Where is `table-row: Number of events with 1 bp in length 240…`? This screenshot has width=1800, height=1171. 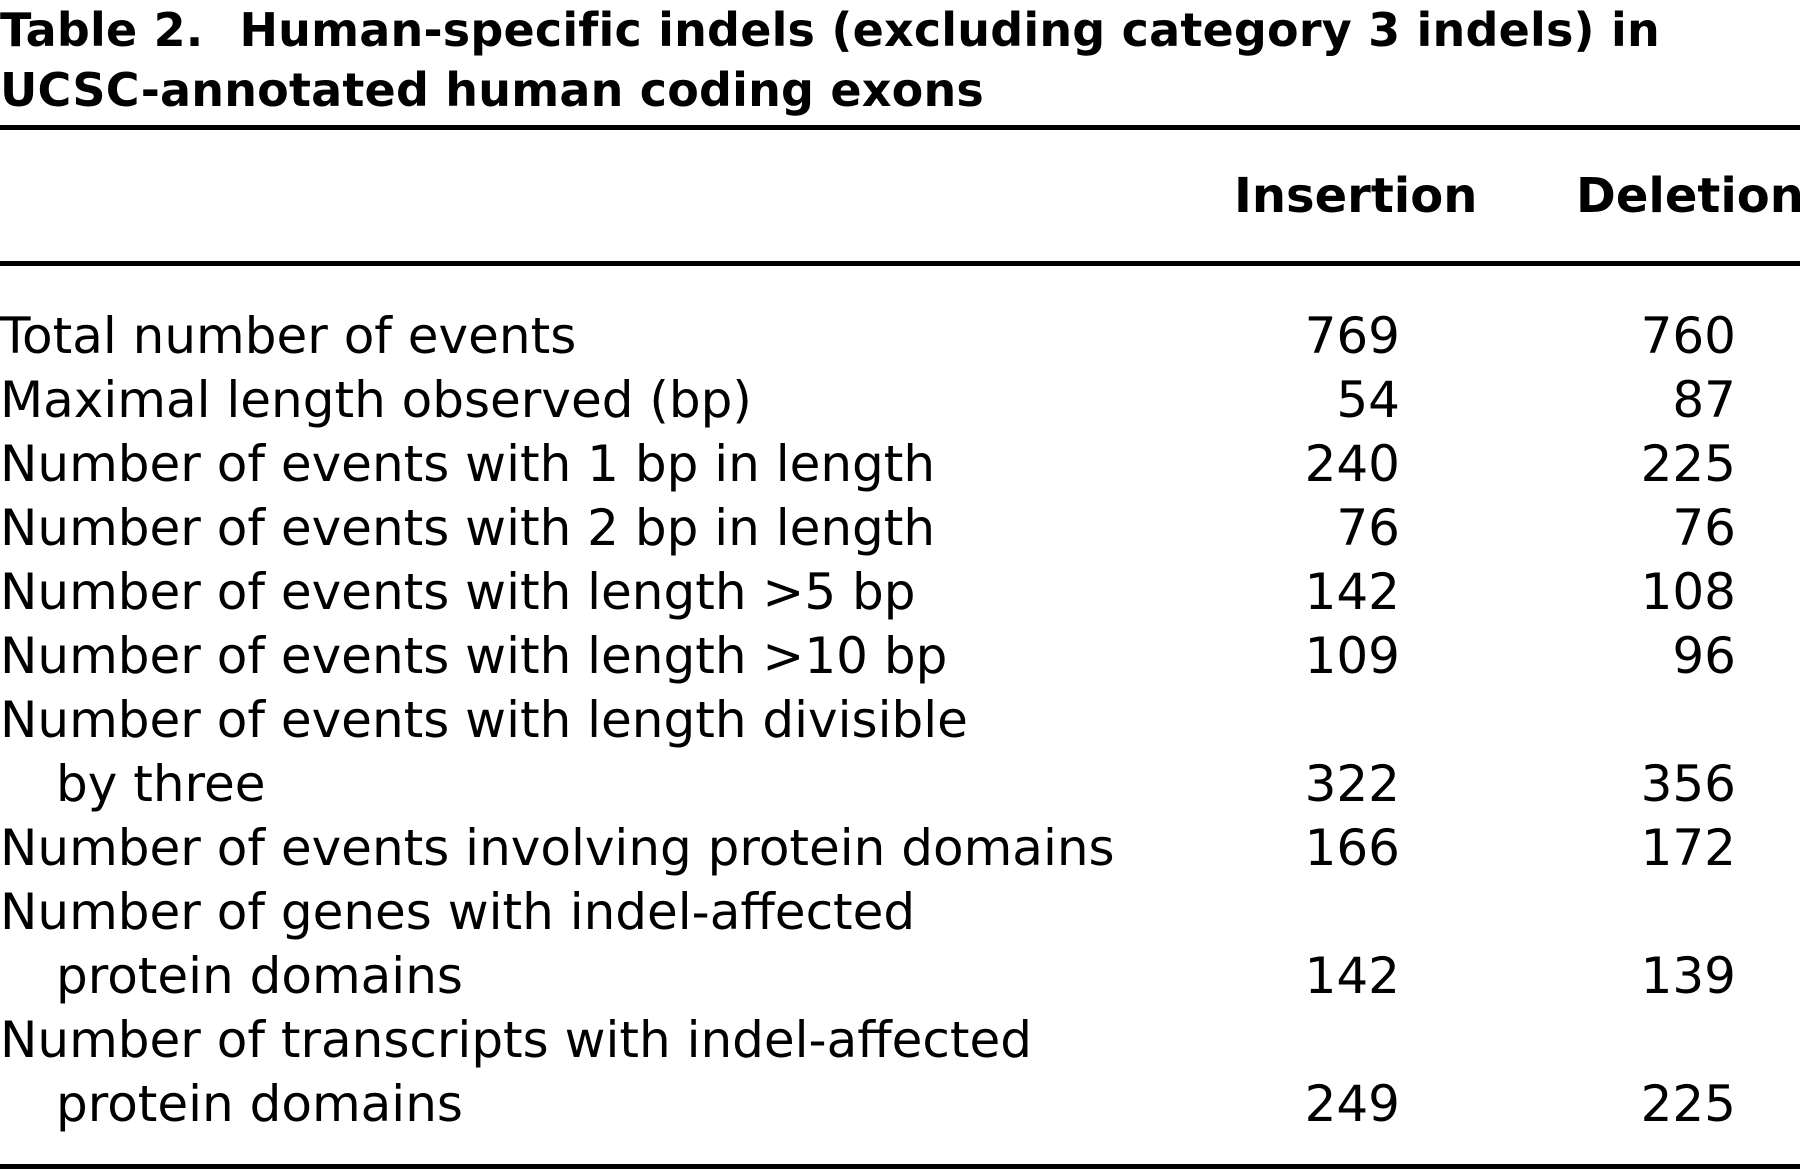 table-row: Number of events with 1 bp in length 240… is located at coordinates (900, 464).